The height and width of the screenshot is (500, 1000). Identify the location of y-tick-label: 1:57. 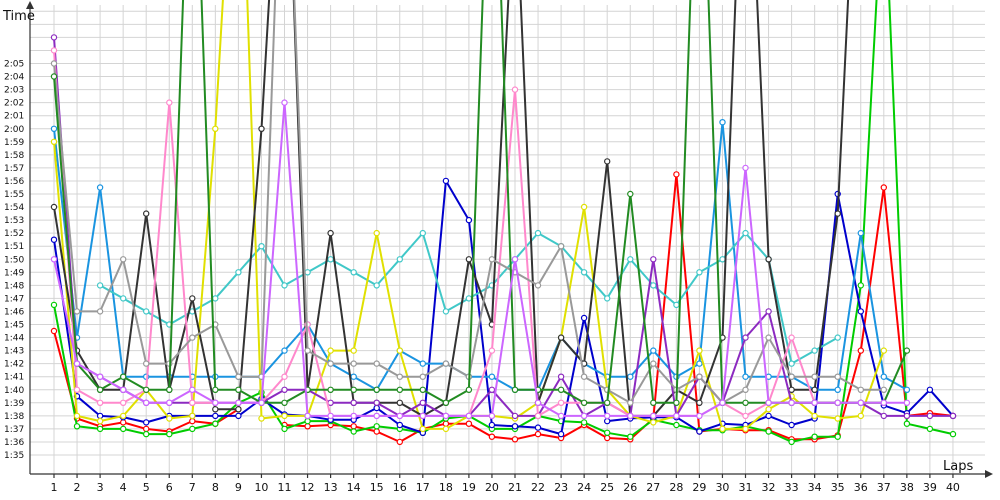
(14, 169).